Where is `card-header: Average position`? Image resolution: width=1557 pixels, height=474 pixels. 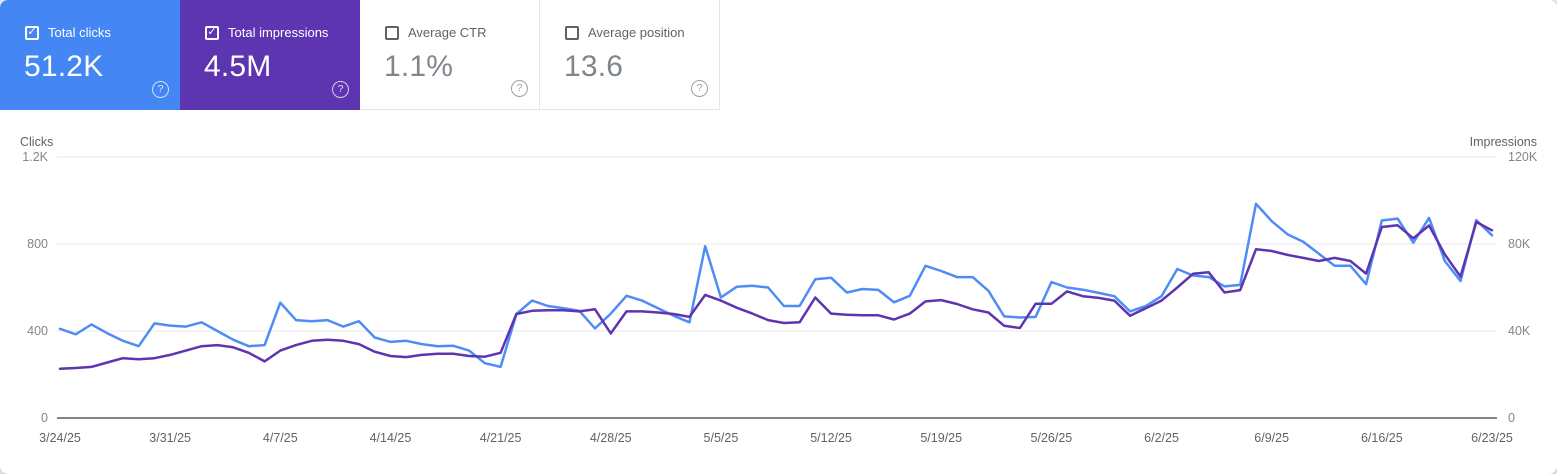 card-header: Average position is located at coordinates (629, 20).